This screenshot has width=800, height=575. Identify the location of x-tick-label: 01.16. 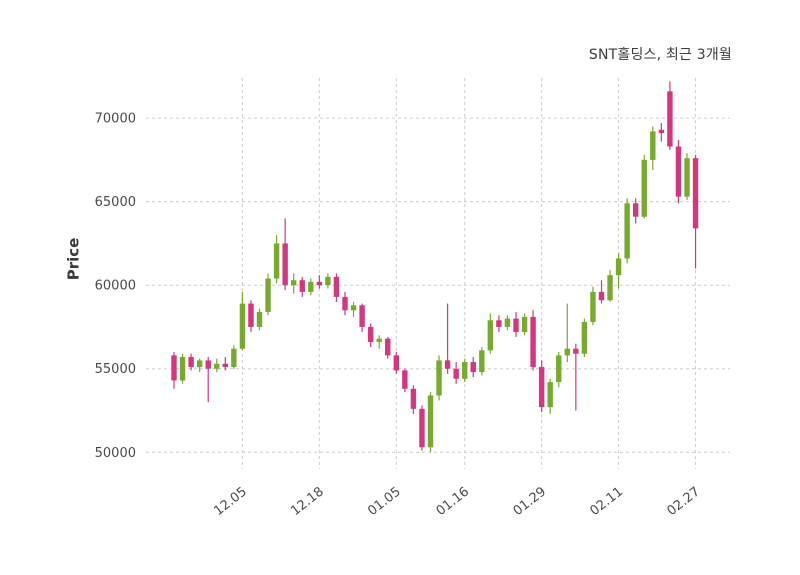
(453, 501).